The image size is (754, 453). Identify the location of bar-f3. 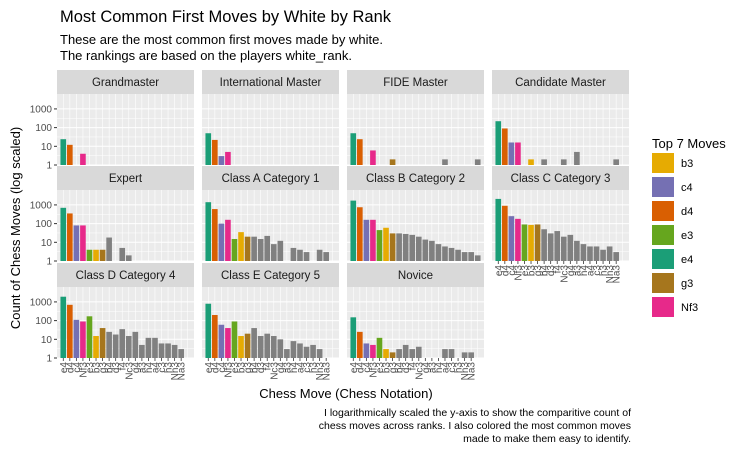
(477, 162).